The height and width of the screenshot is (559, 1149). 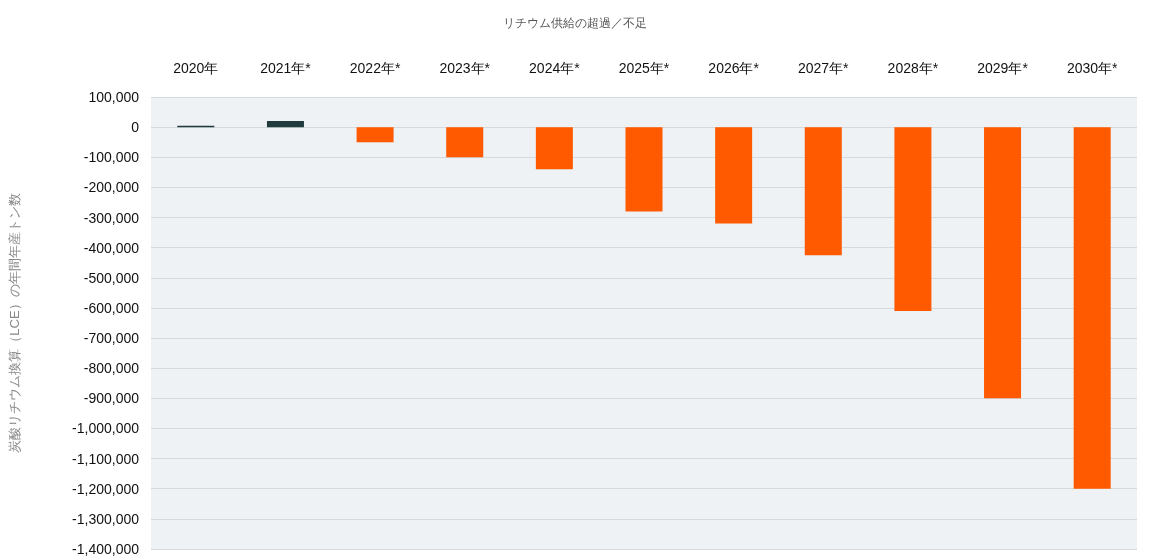 What do you see at coordinates (823, 68) in the screenshot?
I see `x-tick-label: 2027年*` at bounding box center [823, 68].